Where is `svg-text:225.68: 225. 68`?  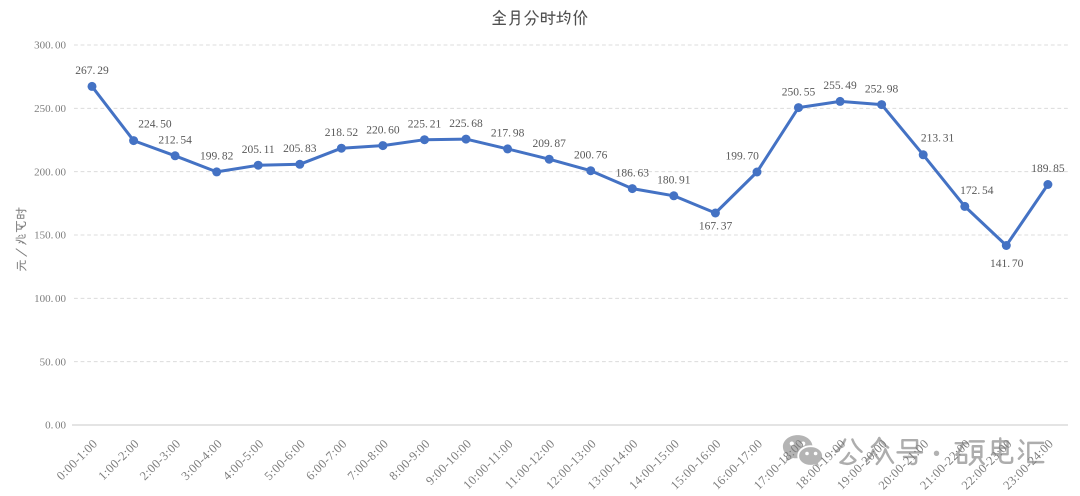 svg-text:225.68: 225. 68 is located at coordinates (466, 124).